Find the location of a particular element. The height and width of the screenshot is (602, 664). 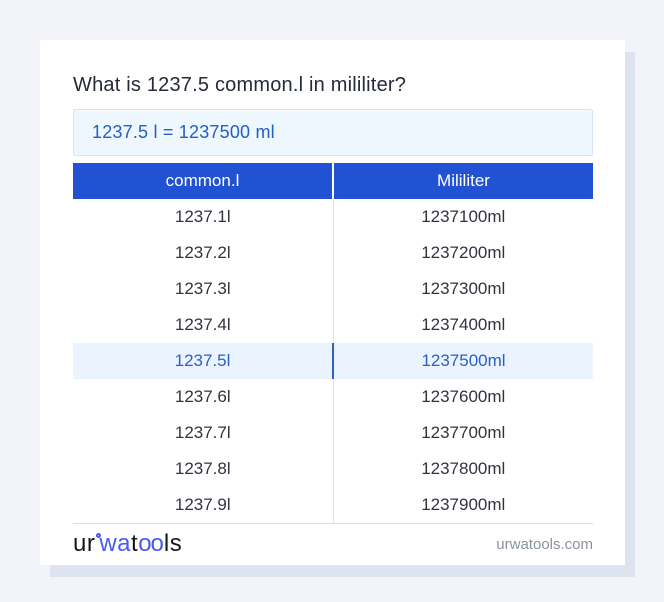

table-row: 1237.2l 1237200ml is located at coordinates (333, 253).